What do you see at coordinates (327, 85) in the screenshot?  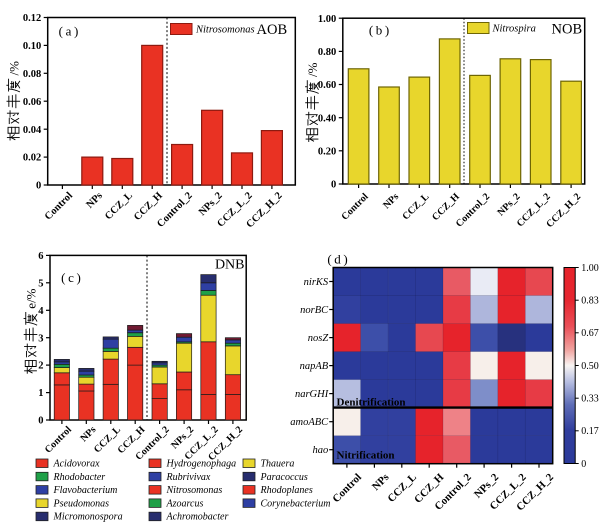 I see `svg-text: 0.60` at bounding box center [327, 85].